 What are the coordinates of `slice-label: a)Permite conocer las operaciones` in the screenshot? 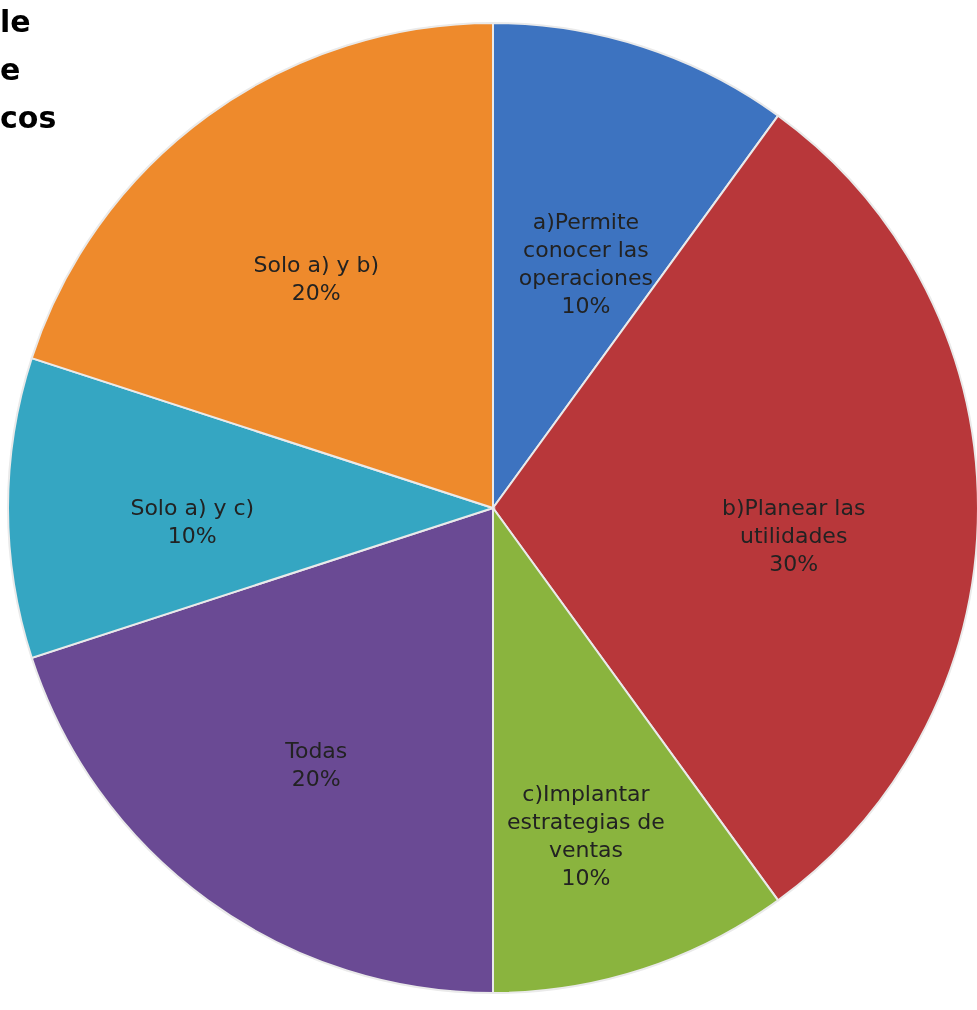 It's located at (585, 250).